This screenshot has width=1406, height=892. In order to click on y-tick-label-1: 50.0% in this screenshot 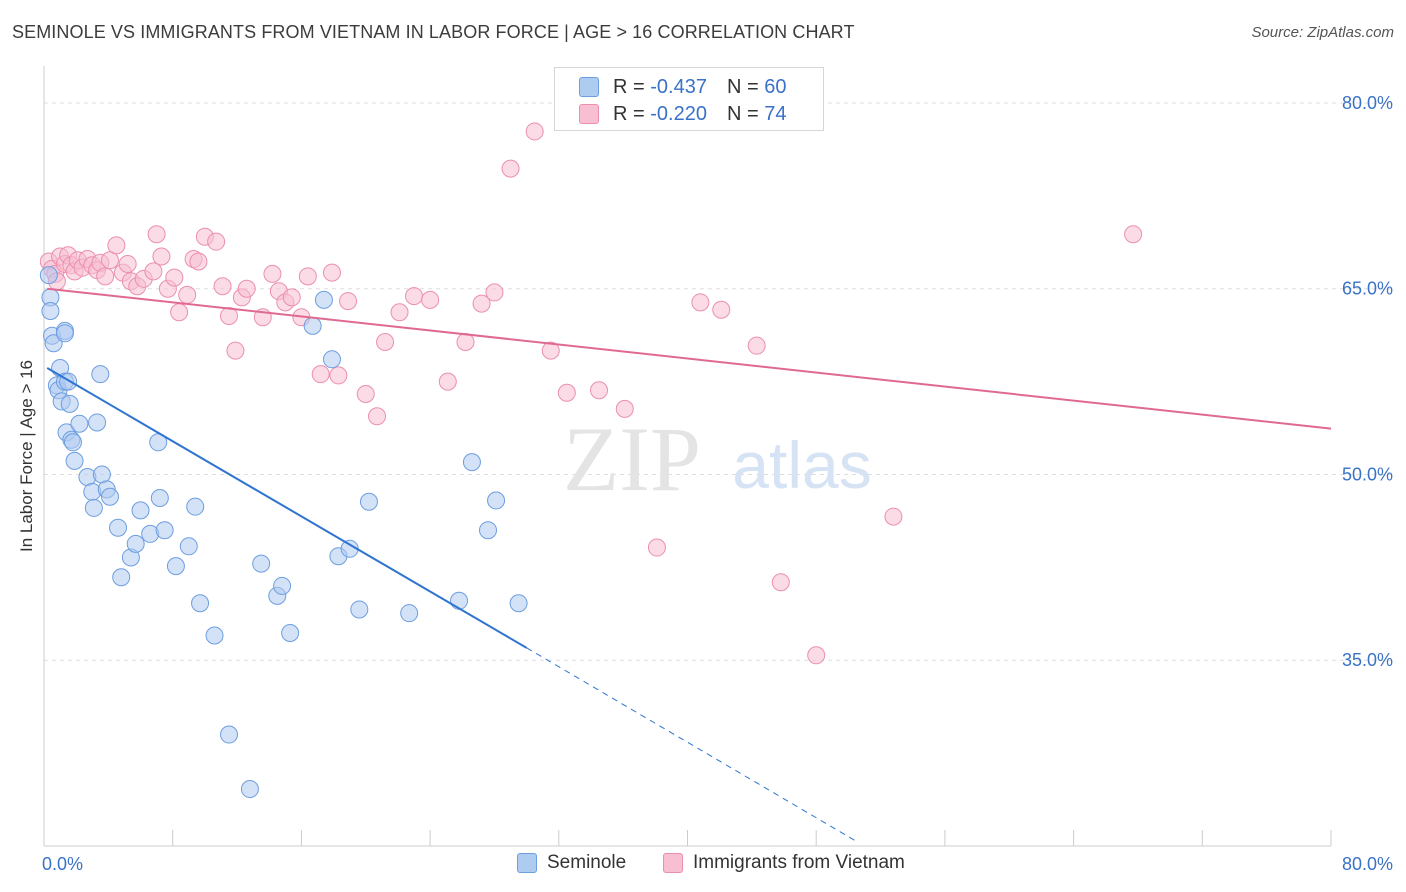, I will do `click(1367, 474)`.